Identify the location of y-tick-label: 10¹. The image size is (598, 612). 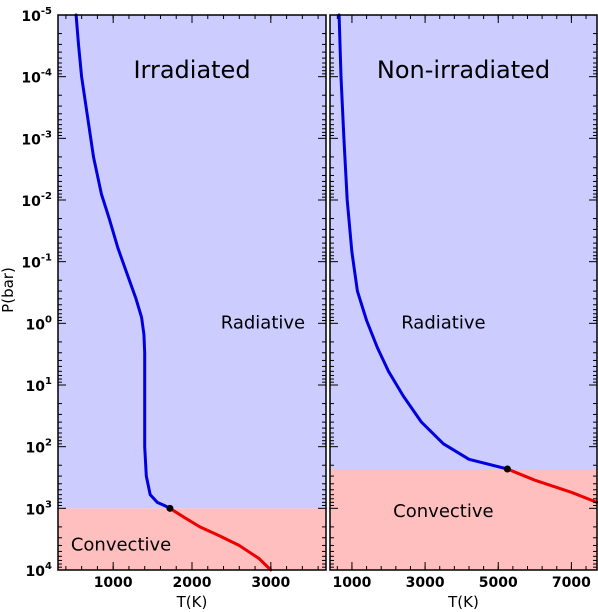
(39, 385).